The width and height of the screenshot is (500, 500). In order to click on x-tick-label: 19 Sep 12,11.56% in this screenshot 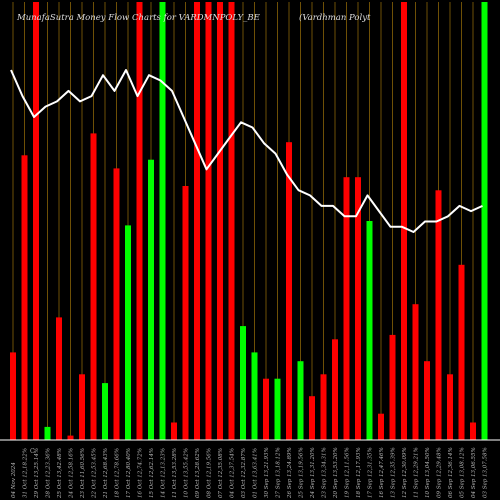, I will do `click(348, 472)`.